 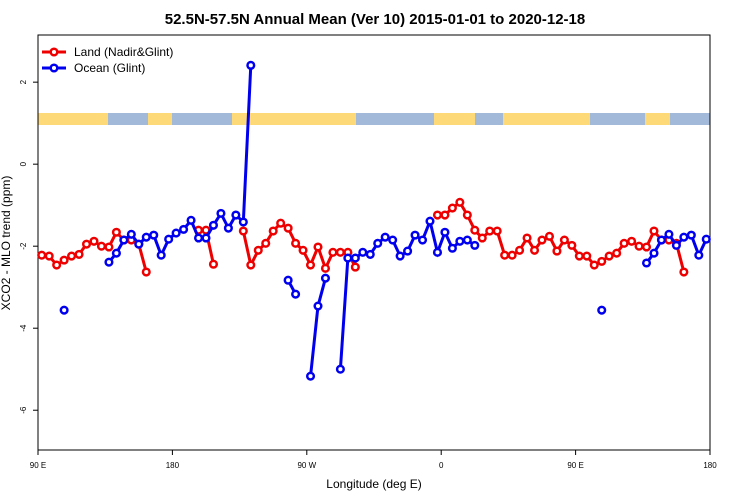 What do you see at coordinates (23, 410) in the screenshot?
I see `y-tick-label: -6` at bounding box center [23, 410].